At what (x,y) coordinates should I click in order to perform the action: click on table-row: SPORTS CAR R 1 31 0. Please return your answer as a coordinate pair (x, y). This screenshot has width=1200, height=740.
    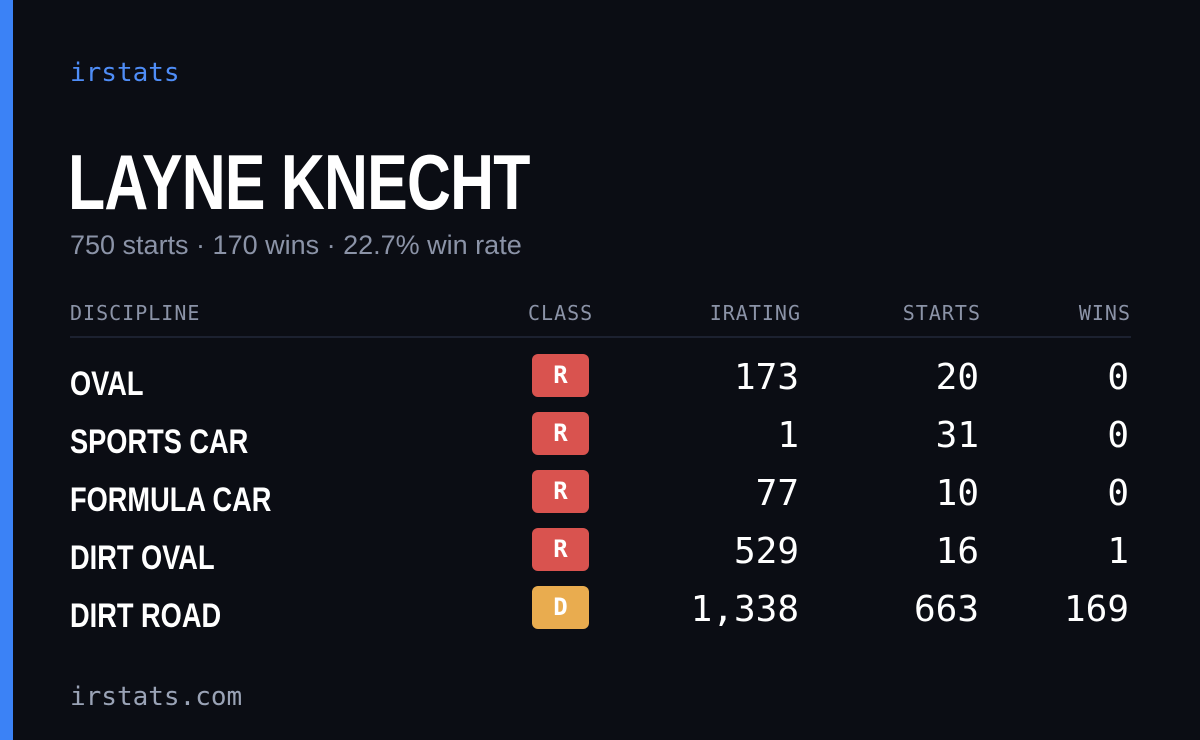
    Looking at the image, I should click on (600, 441).